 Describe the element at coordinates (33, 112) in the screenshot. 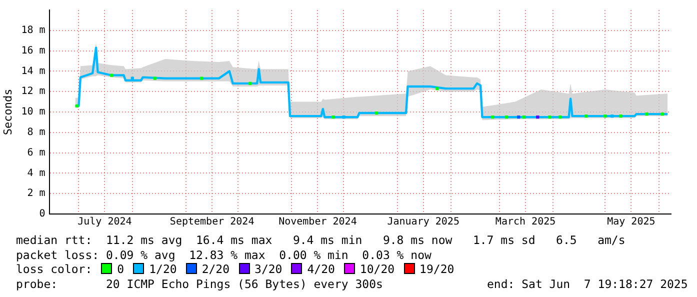

I see `y-tick-label: 10 m` at that location.